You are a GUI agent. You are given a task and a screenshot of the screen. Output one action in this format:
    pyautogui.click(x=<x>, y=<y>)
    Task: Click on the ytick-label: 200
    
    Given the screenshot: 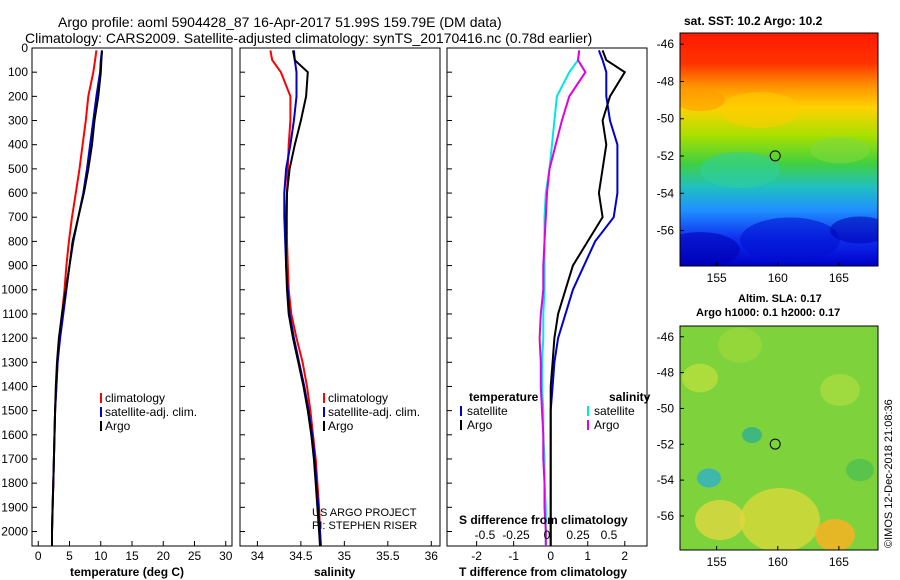 What is the action you would take?
    pyautogui.click(x=18, y=96)
    